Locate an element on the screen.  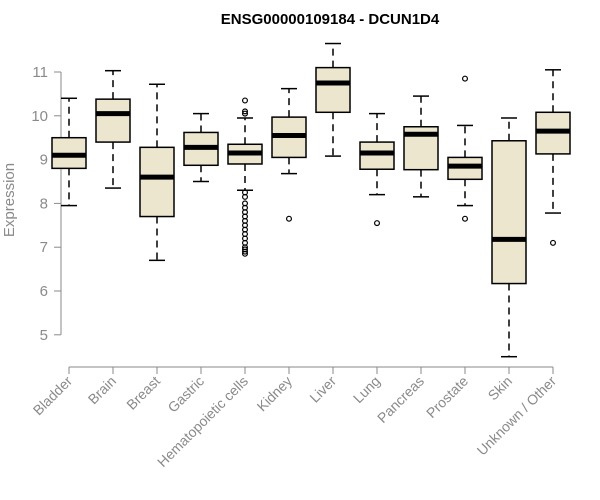
box-unknown-other is located at coordinates (553, 157).